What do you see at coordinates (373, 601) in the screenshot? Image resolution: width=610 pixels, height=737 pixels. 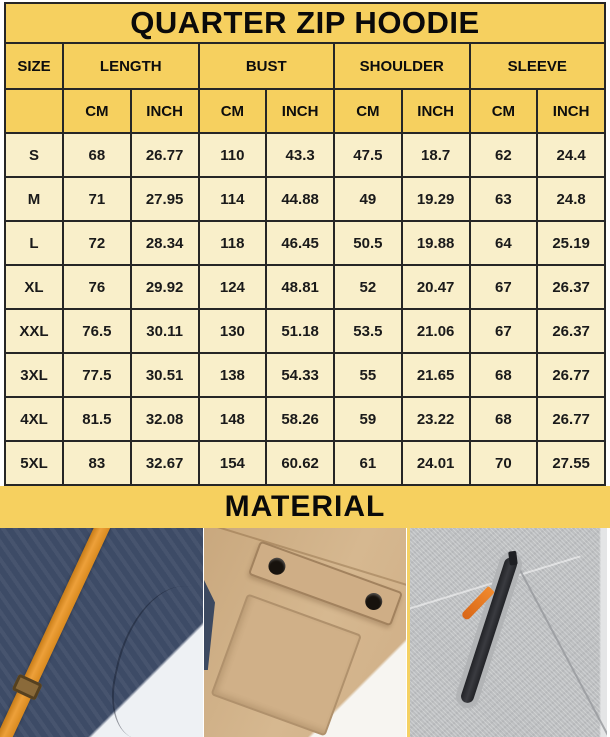 I see `snap-button-right` at bounding box center [373, 601].